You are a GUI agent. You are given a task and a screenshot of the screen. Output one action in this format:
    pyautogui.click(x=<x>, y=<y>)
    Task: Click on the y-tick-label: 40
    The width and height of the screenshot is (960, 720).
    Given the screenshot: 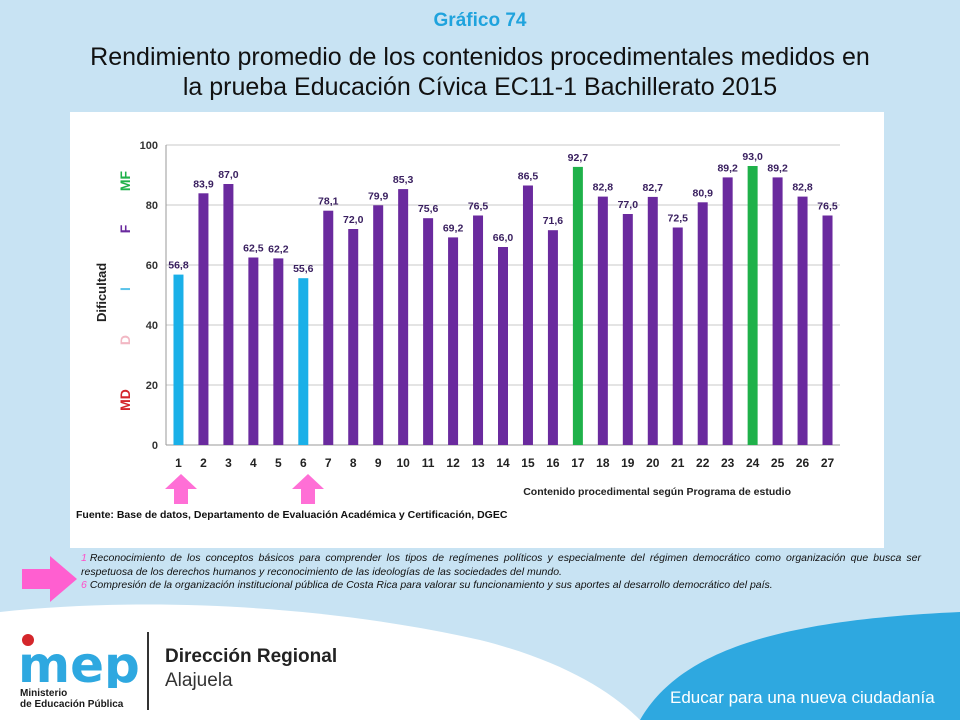 What is the action you would take?
    pyautogui.click(x=152, y=326)
    